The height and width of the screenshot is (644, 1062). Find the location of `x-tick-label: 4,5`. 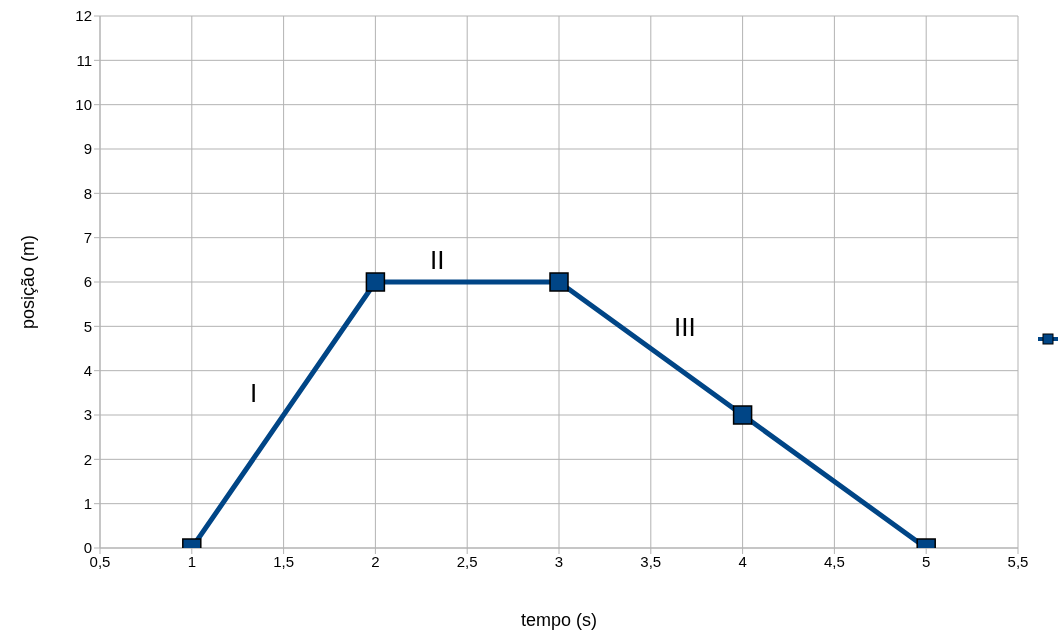

x-tick-label: 4,5 is located at coordinates (834, 561).